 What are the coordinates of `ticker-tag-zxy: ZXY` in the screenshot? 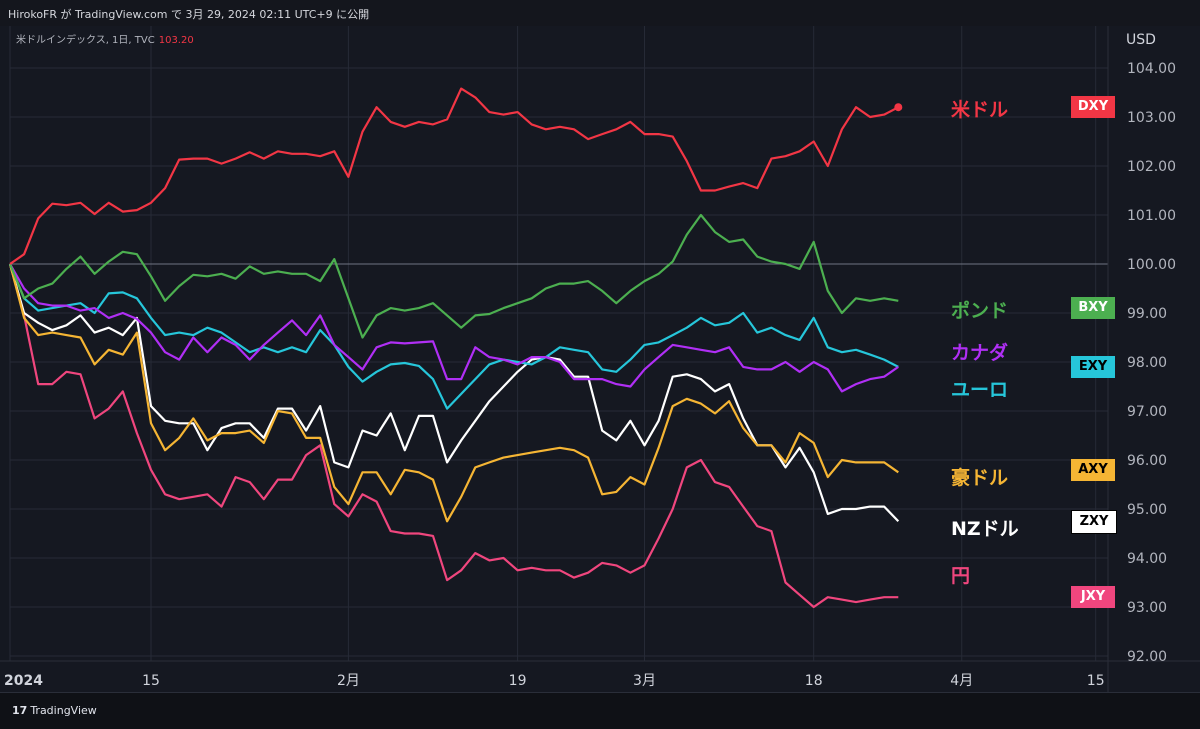 It's located at (1094, 522).